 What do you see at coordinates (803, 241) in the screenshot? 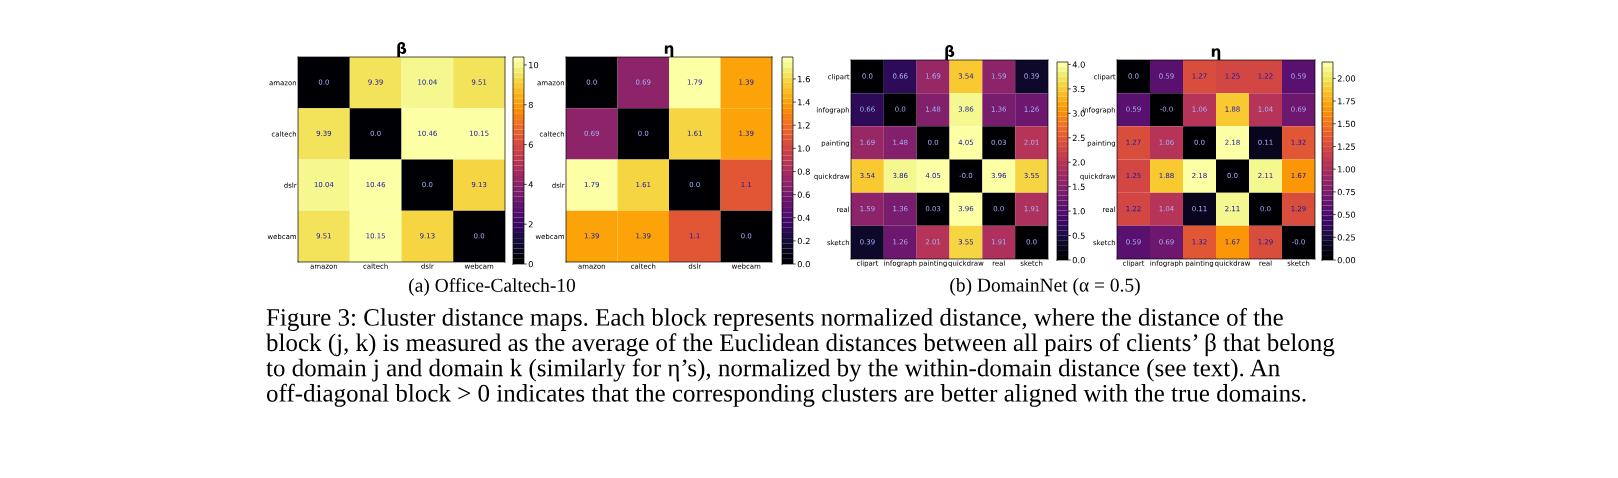
I see `color-bar-label: 0.2` at bounding box center [803, 241].